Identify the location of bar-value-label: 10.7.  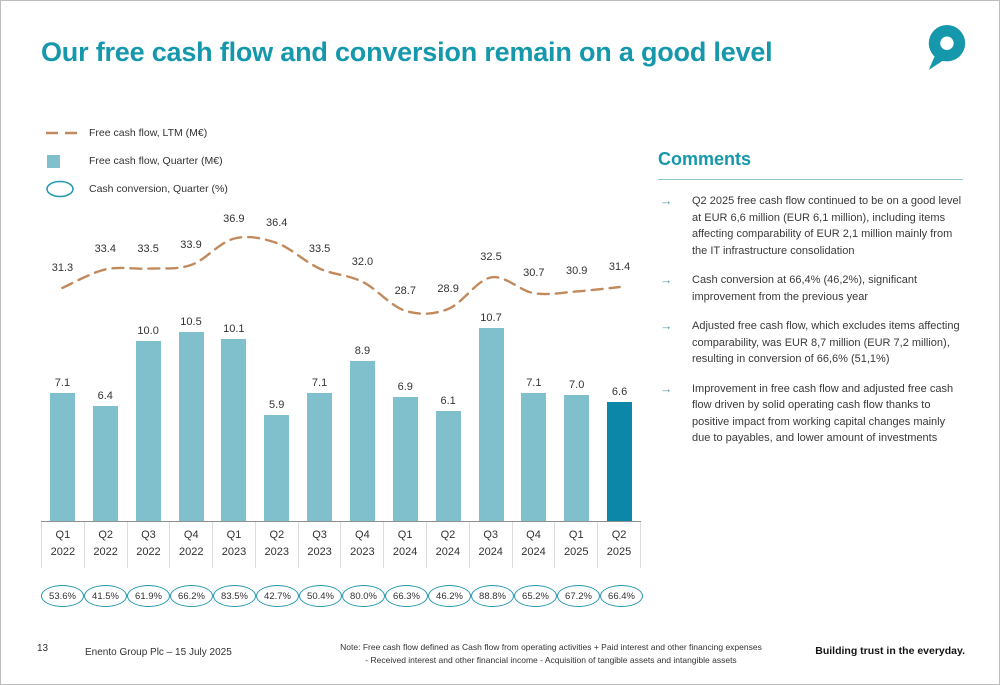
(491, 318).